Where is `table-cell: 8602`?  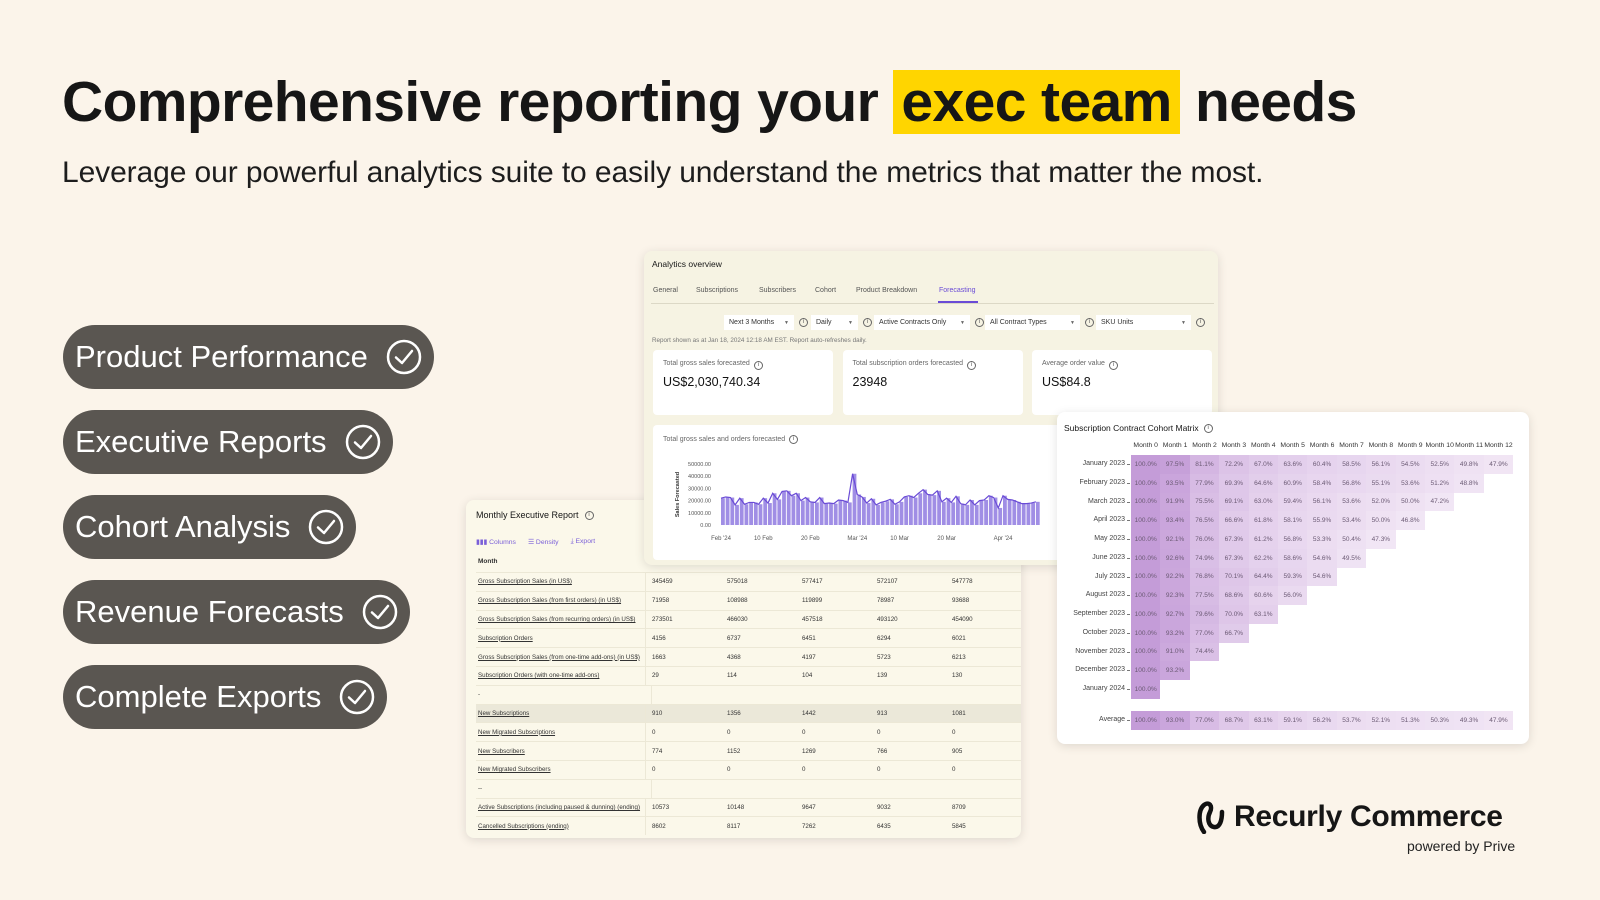
table-cell: 8602 is located at coordinates (658, 826).